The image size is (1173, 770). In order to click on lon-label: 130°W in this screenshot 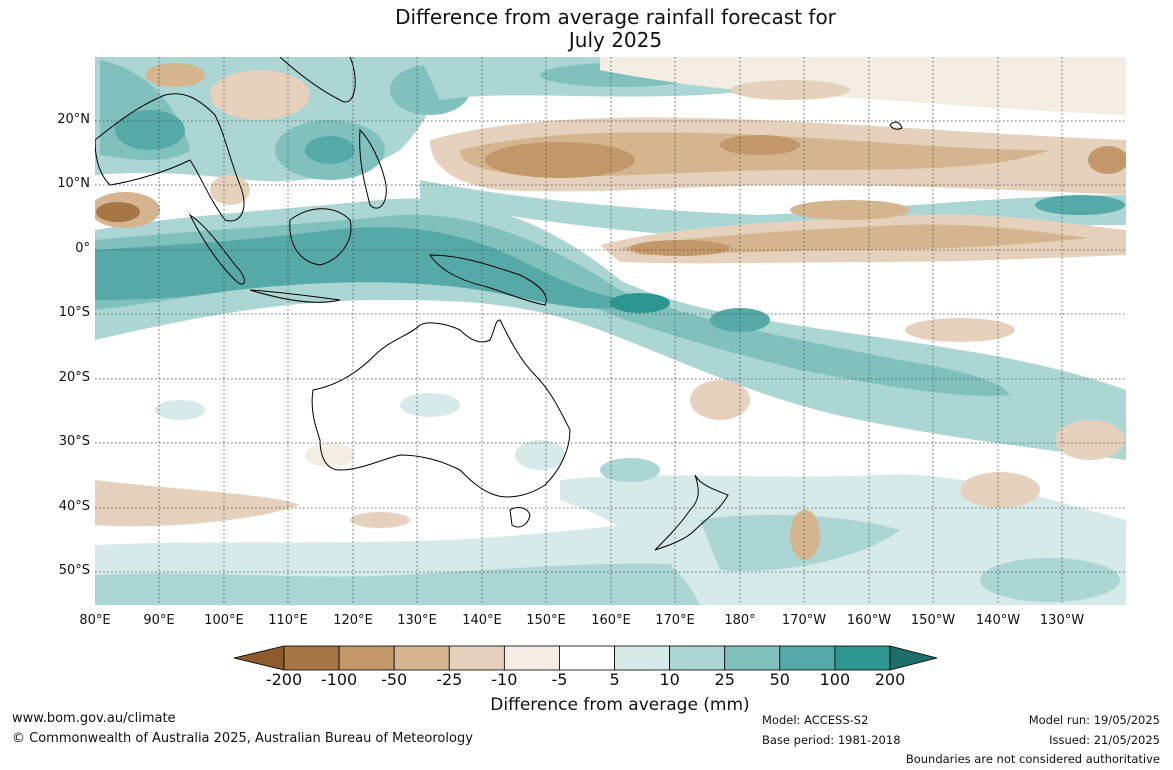, I will do `click(1062, 620)`.